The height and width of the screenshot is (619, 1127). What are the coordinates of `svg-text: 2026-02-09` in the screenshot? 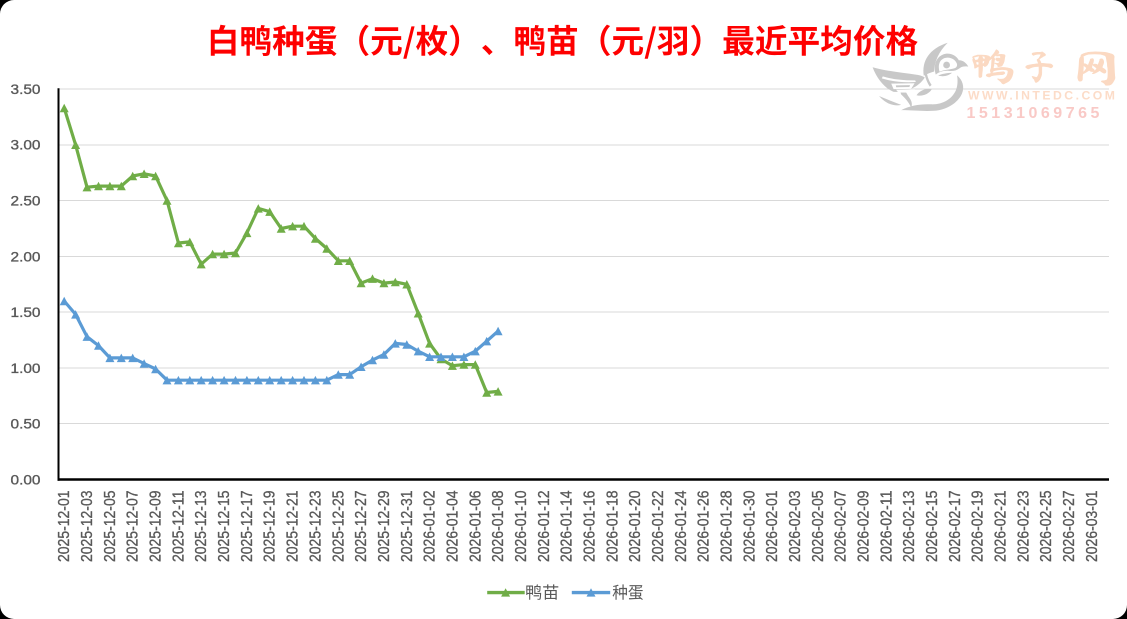 It's located at (864, 526).